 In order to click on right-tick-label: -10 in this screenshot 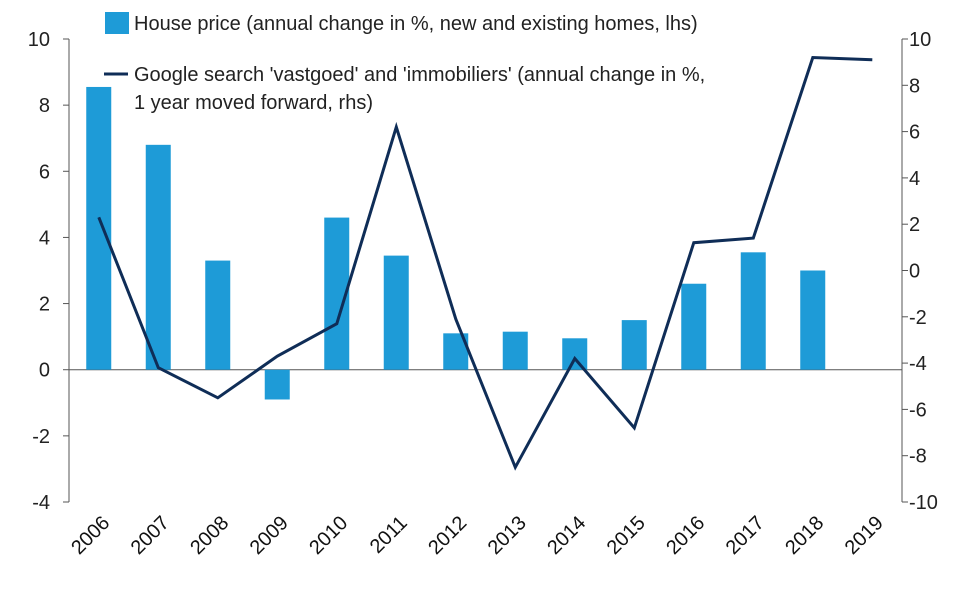, I will do `click(923, 503)`.